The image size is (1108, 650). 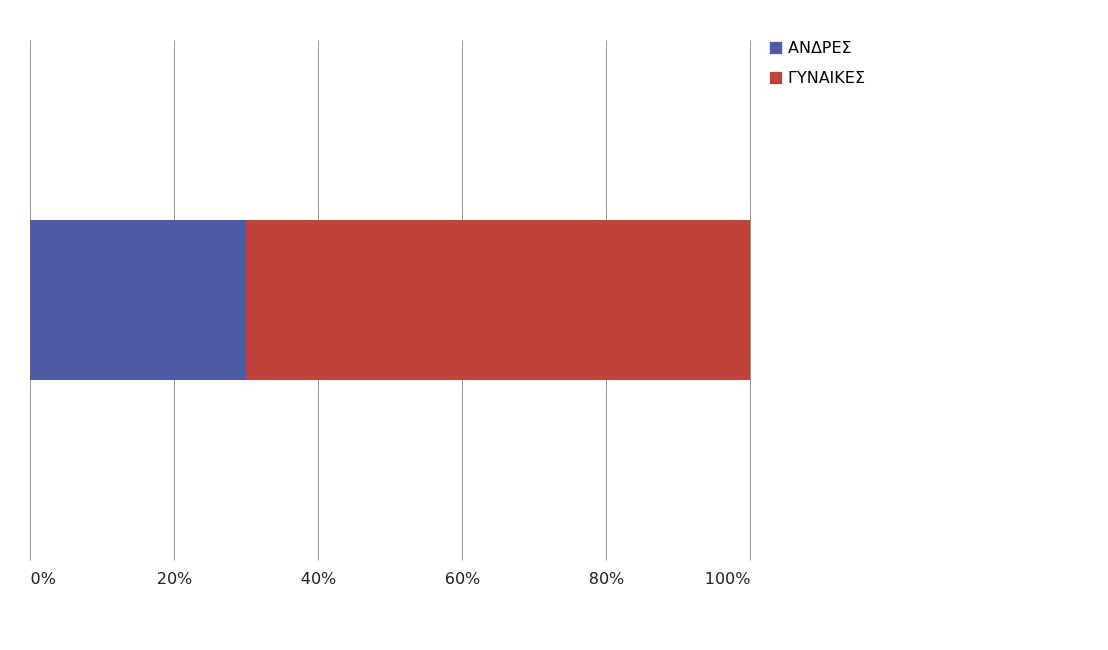 What do you see at coordinates (606, 578) in the screenshot?
I see `x-tick-label: 80%` at bounding box center [606, 578].